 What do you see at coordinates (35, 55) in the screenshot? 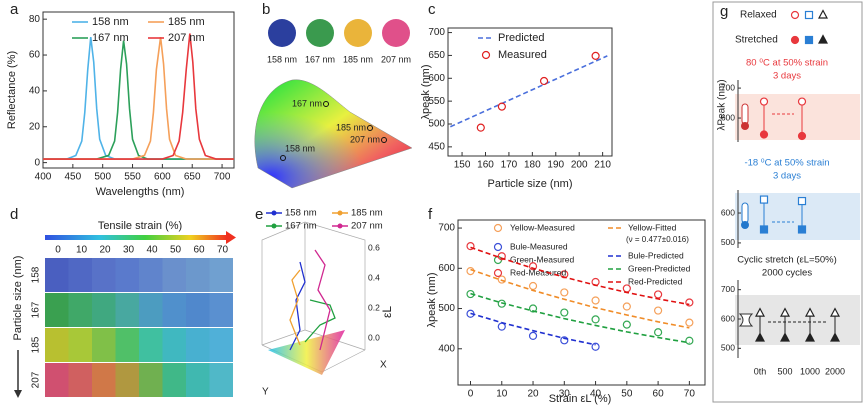
I see `y-tick-label: 60` at bounding box center [35, 55].